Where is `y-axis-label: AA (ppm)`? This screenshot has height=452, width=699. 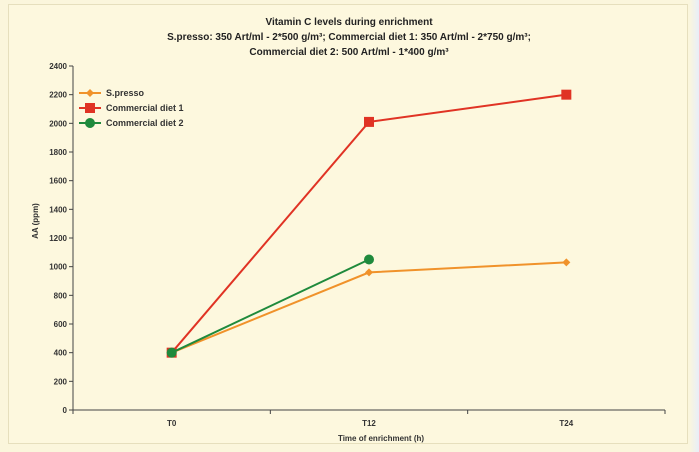 y-axis-label: AA (ppm) is located at coordinates (35, 221).